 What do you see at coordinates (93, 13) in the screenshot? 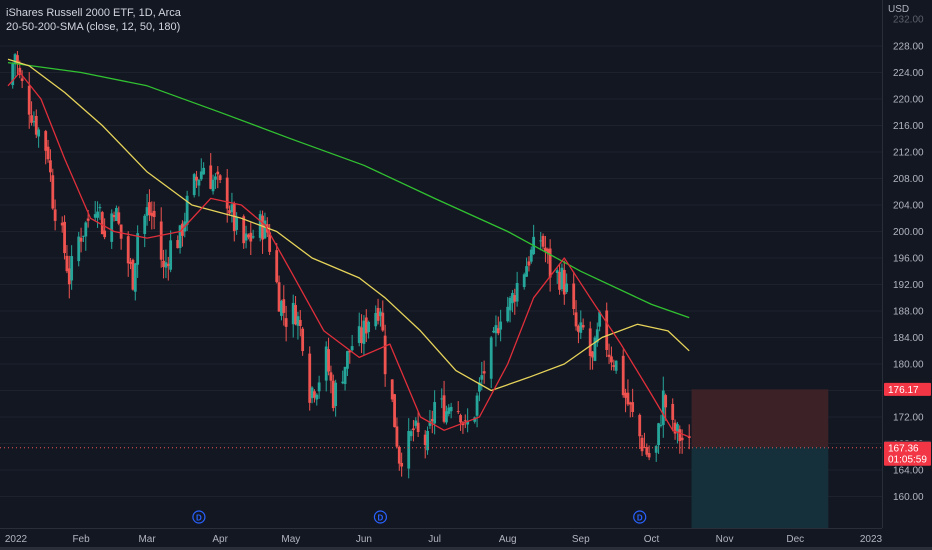
I see `symbol-title: iShares Russell 2000 ETF, 1D, Arca` at bounding box center [93, 13].